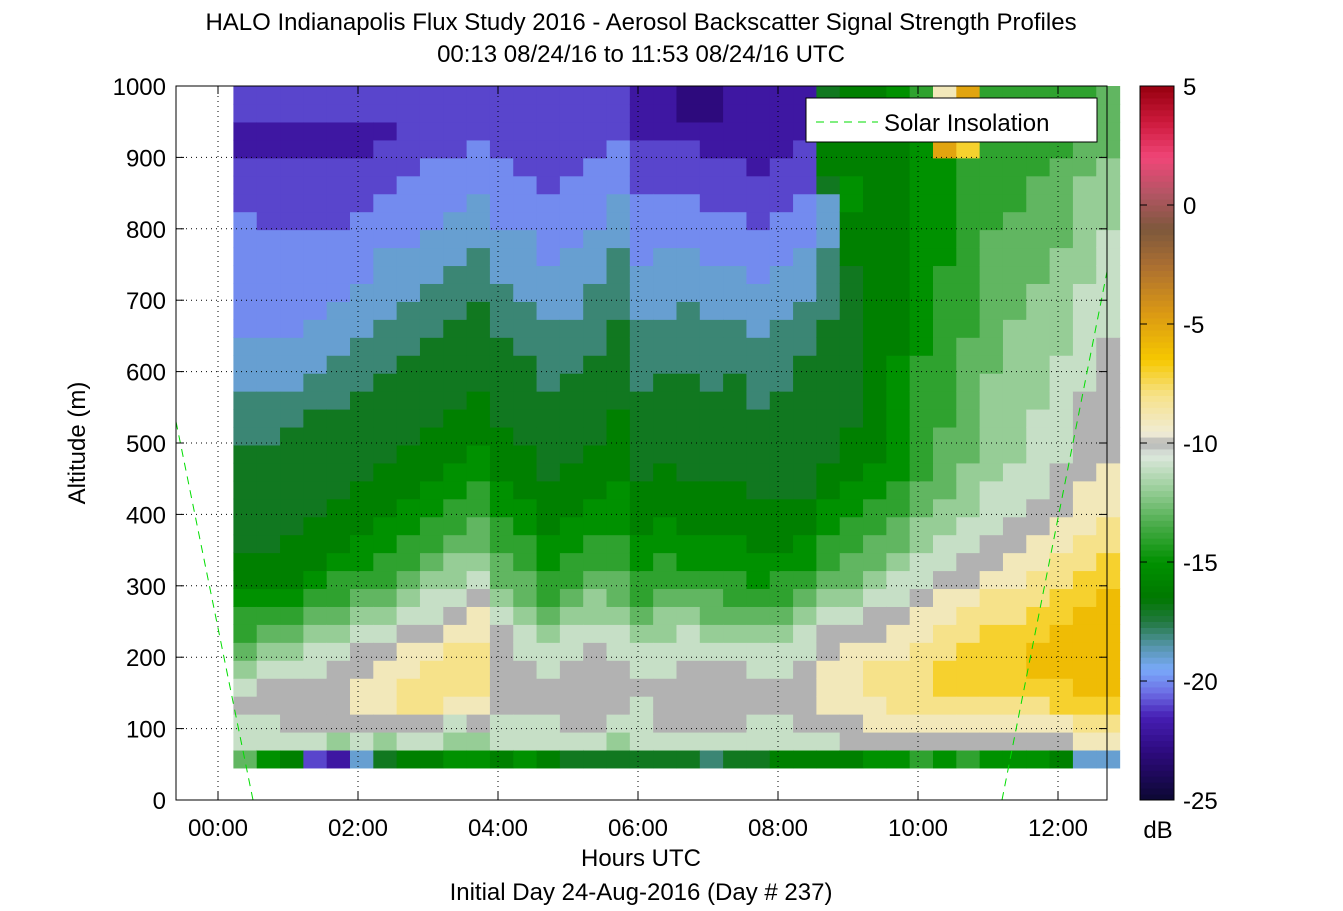  What do you see at coordinates (641, 858) in the screenshot?
I see `x-axis-label: Hours UTC` at bounding box center [641, 858].